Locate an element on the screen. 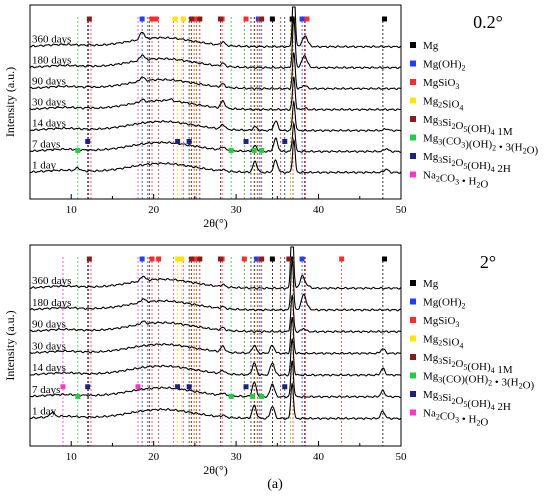  series-label: 90 days is located at coordinates (49, 82).